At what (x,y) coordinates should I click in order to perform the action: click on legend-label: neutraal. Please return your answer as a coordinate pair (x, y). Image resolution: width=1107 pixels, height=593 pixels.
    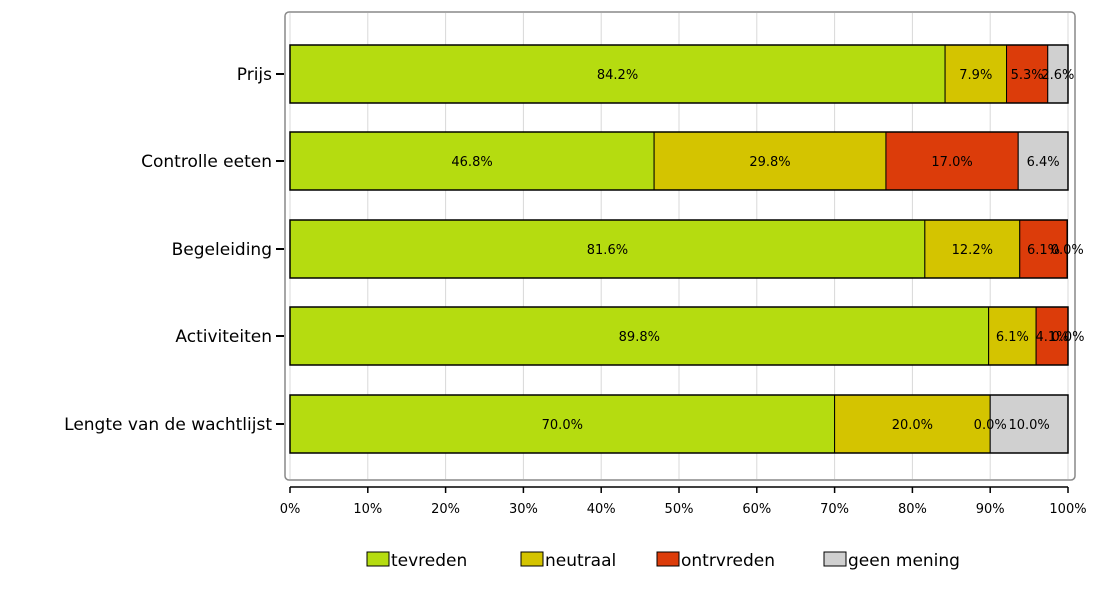
    Looking at the image, I should click on (580, 561).